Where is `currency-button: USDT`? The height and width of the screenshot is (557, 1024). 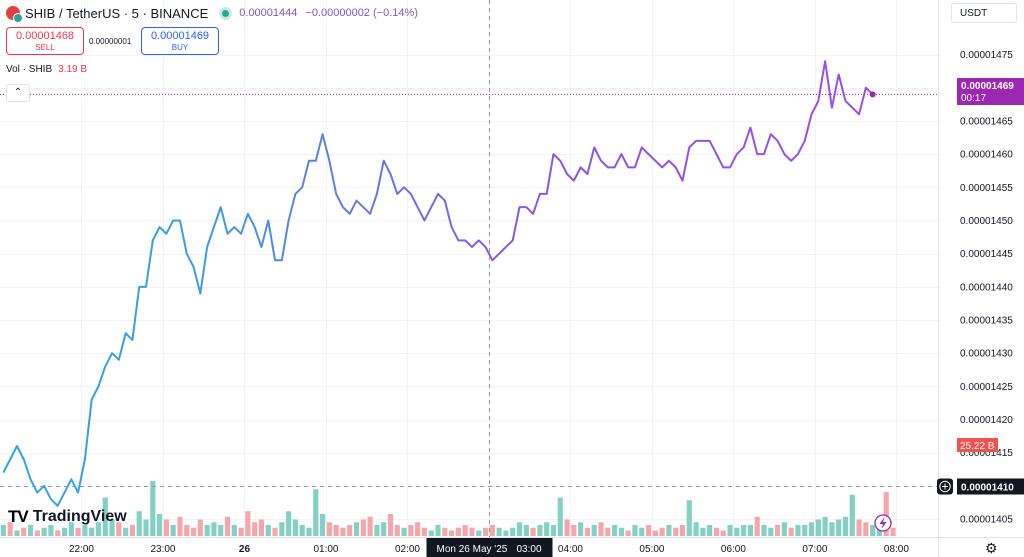
currency-button: USDT is located at coordinates (984, 13).